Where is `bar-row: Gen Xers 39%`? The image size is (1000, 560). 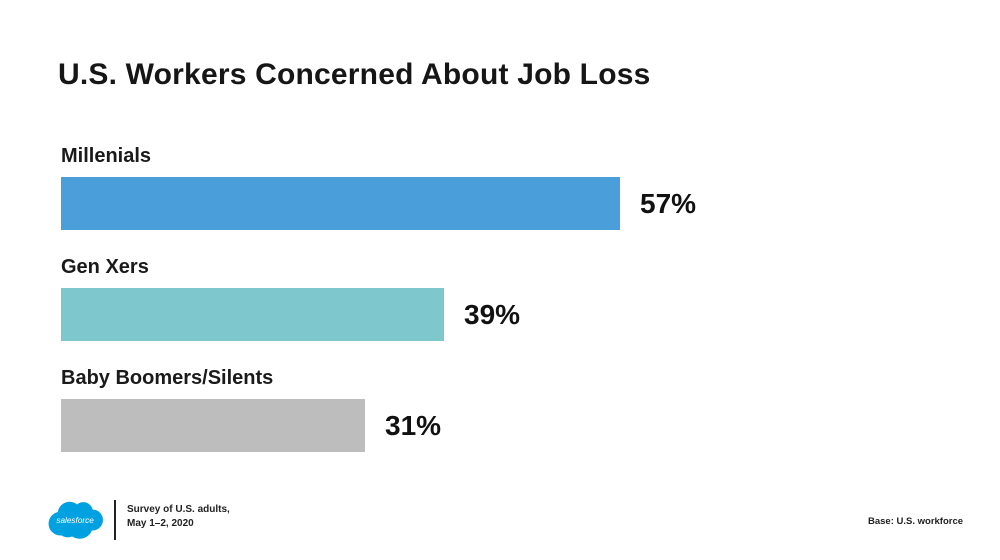
bar-row: Gen Xers 39% is located at coordinates (501, 298).